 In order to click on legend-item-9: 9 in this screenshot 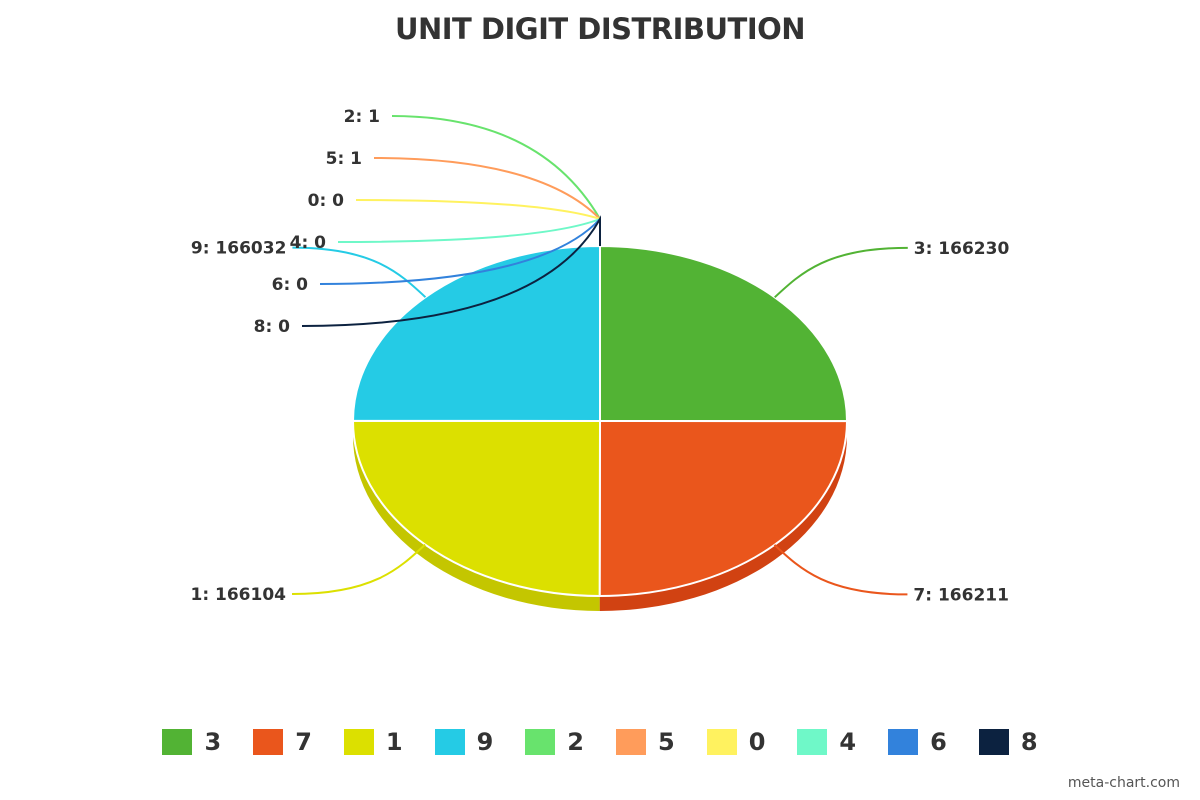, I will do `click(464, 742)`.